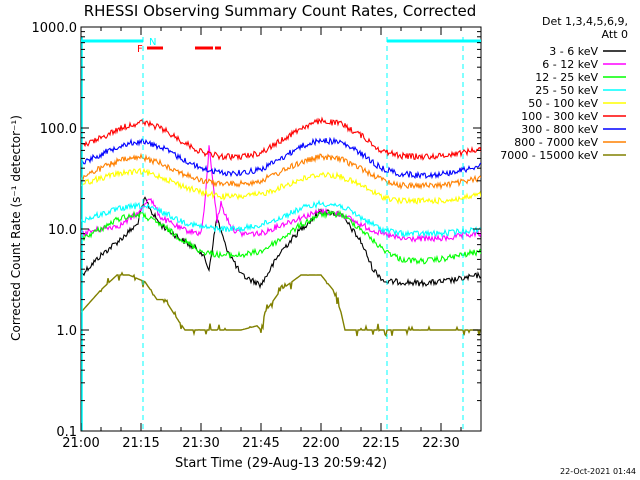 The height and width of the screenshot is (480, 640). Describe the element at coordinates (260, 443) in the screenshot. I see `x-tick-label: 21:45` at that location.